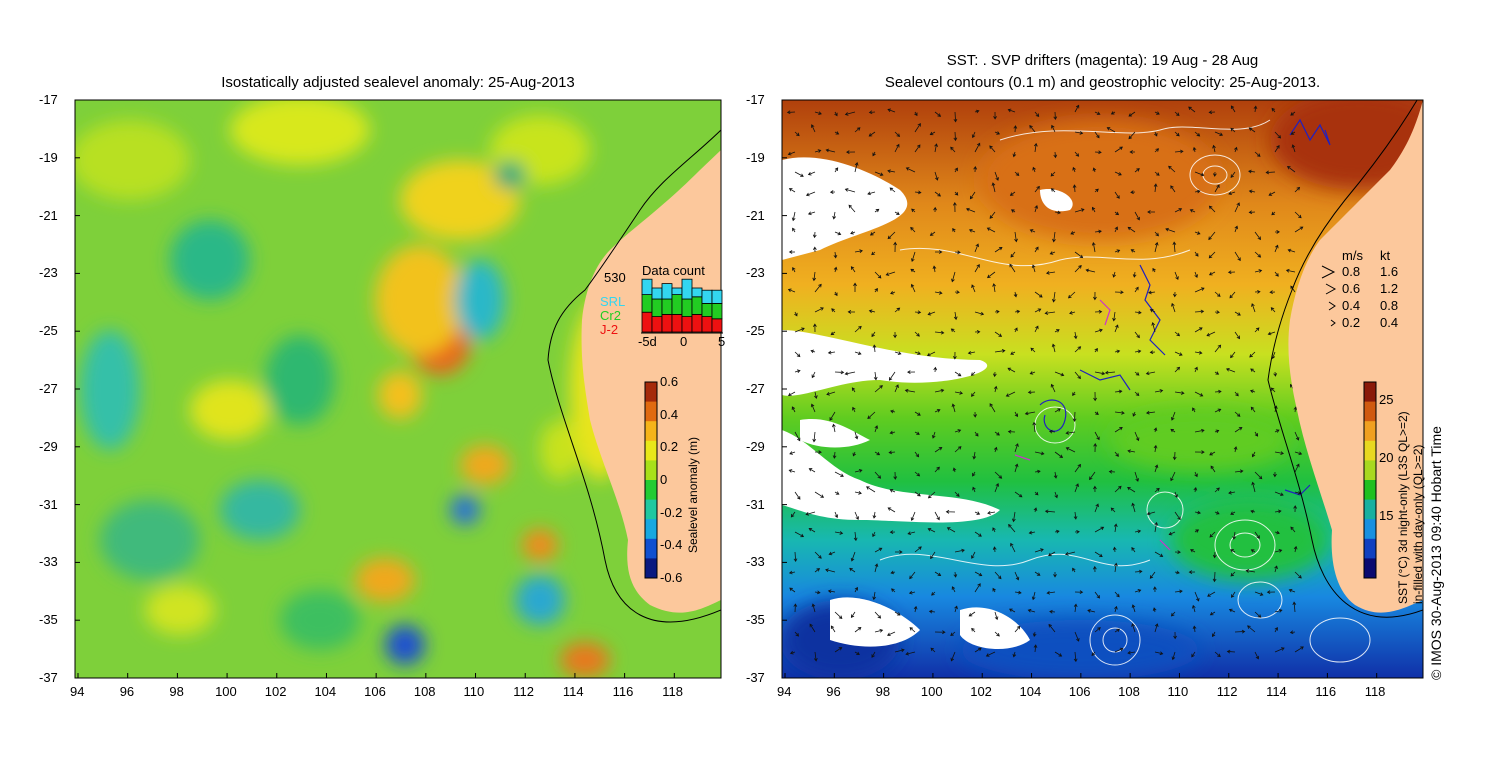  I want to click on right-x-tick-label: 94, so click(784, 691).